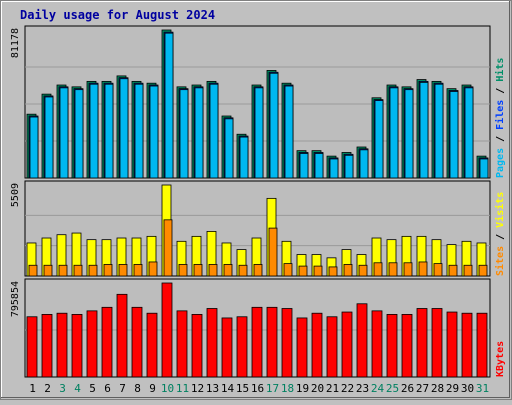 The width and height of the screenshot is (512, 405). Describe the element at coordinates (500, 115) in the screenshot. I see `legend-entry: Files` at that location.